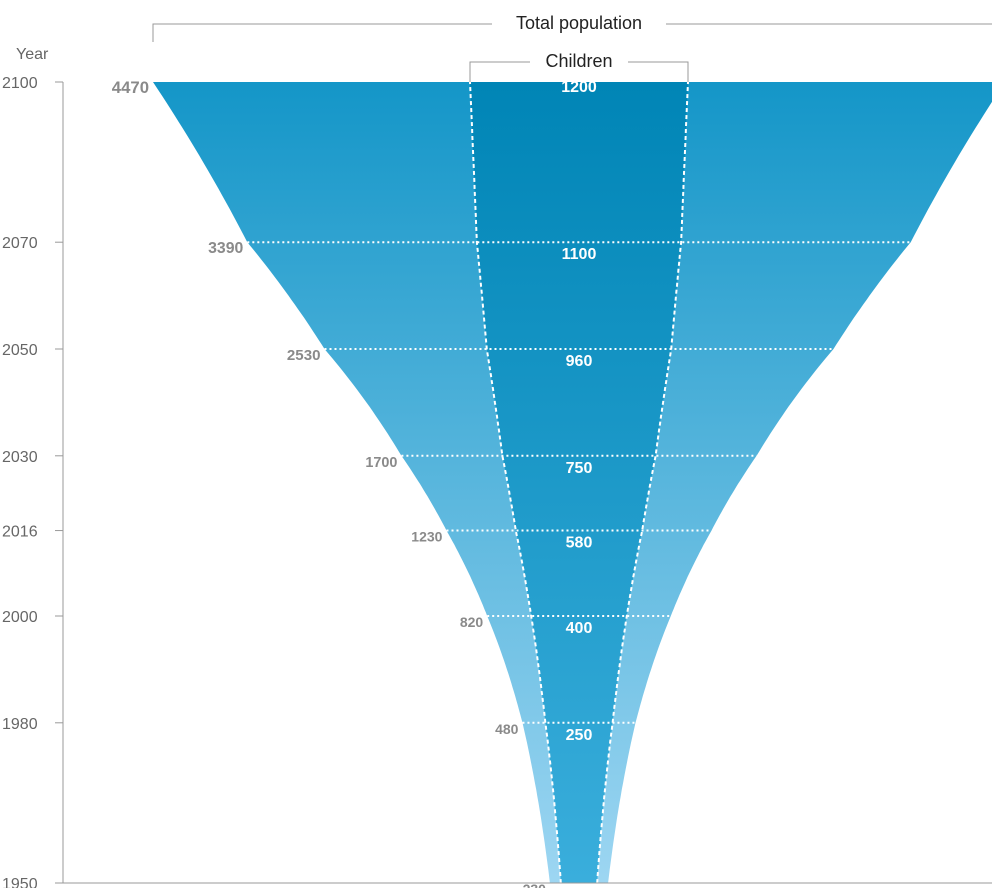 The width and height of the screenshot is (992, 888). What do you see at coordinates (322, 32) in the screenshot?
I see `total-bracket-left-line` at bounding box center [322, 32].